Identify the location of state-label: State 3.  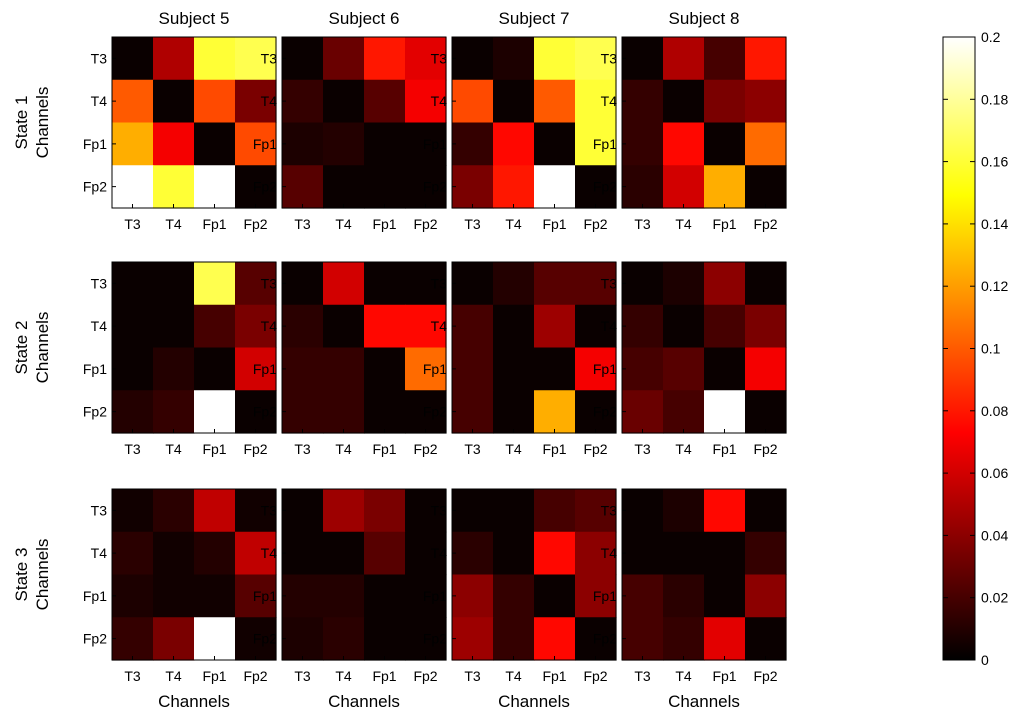
(21, 575).